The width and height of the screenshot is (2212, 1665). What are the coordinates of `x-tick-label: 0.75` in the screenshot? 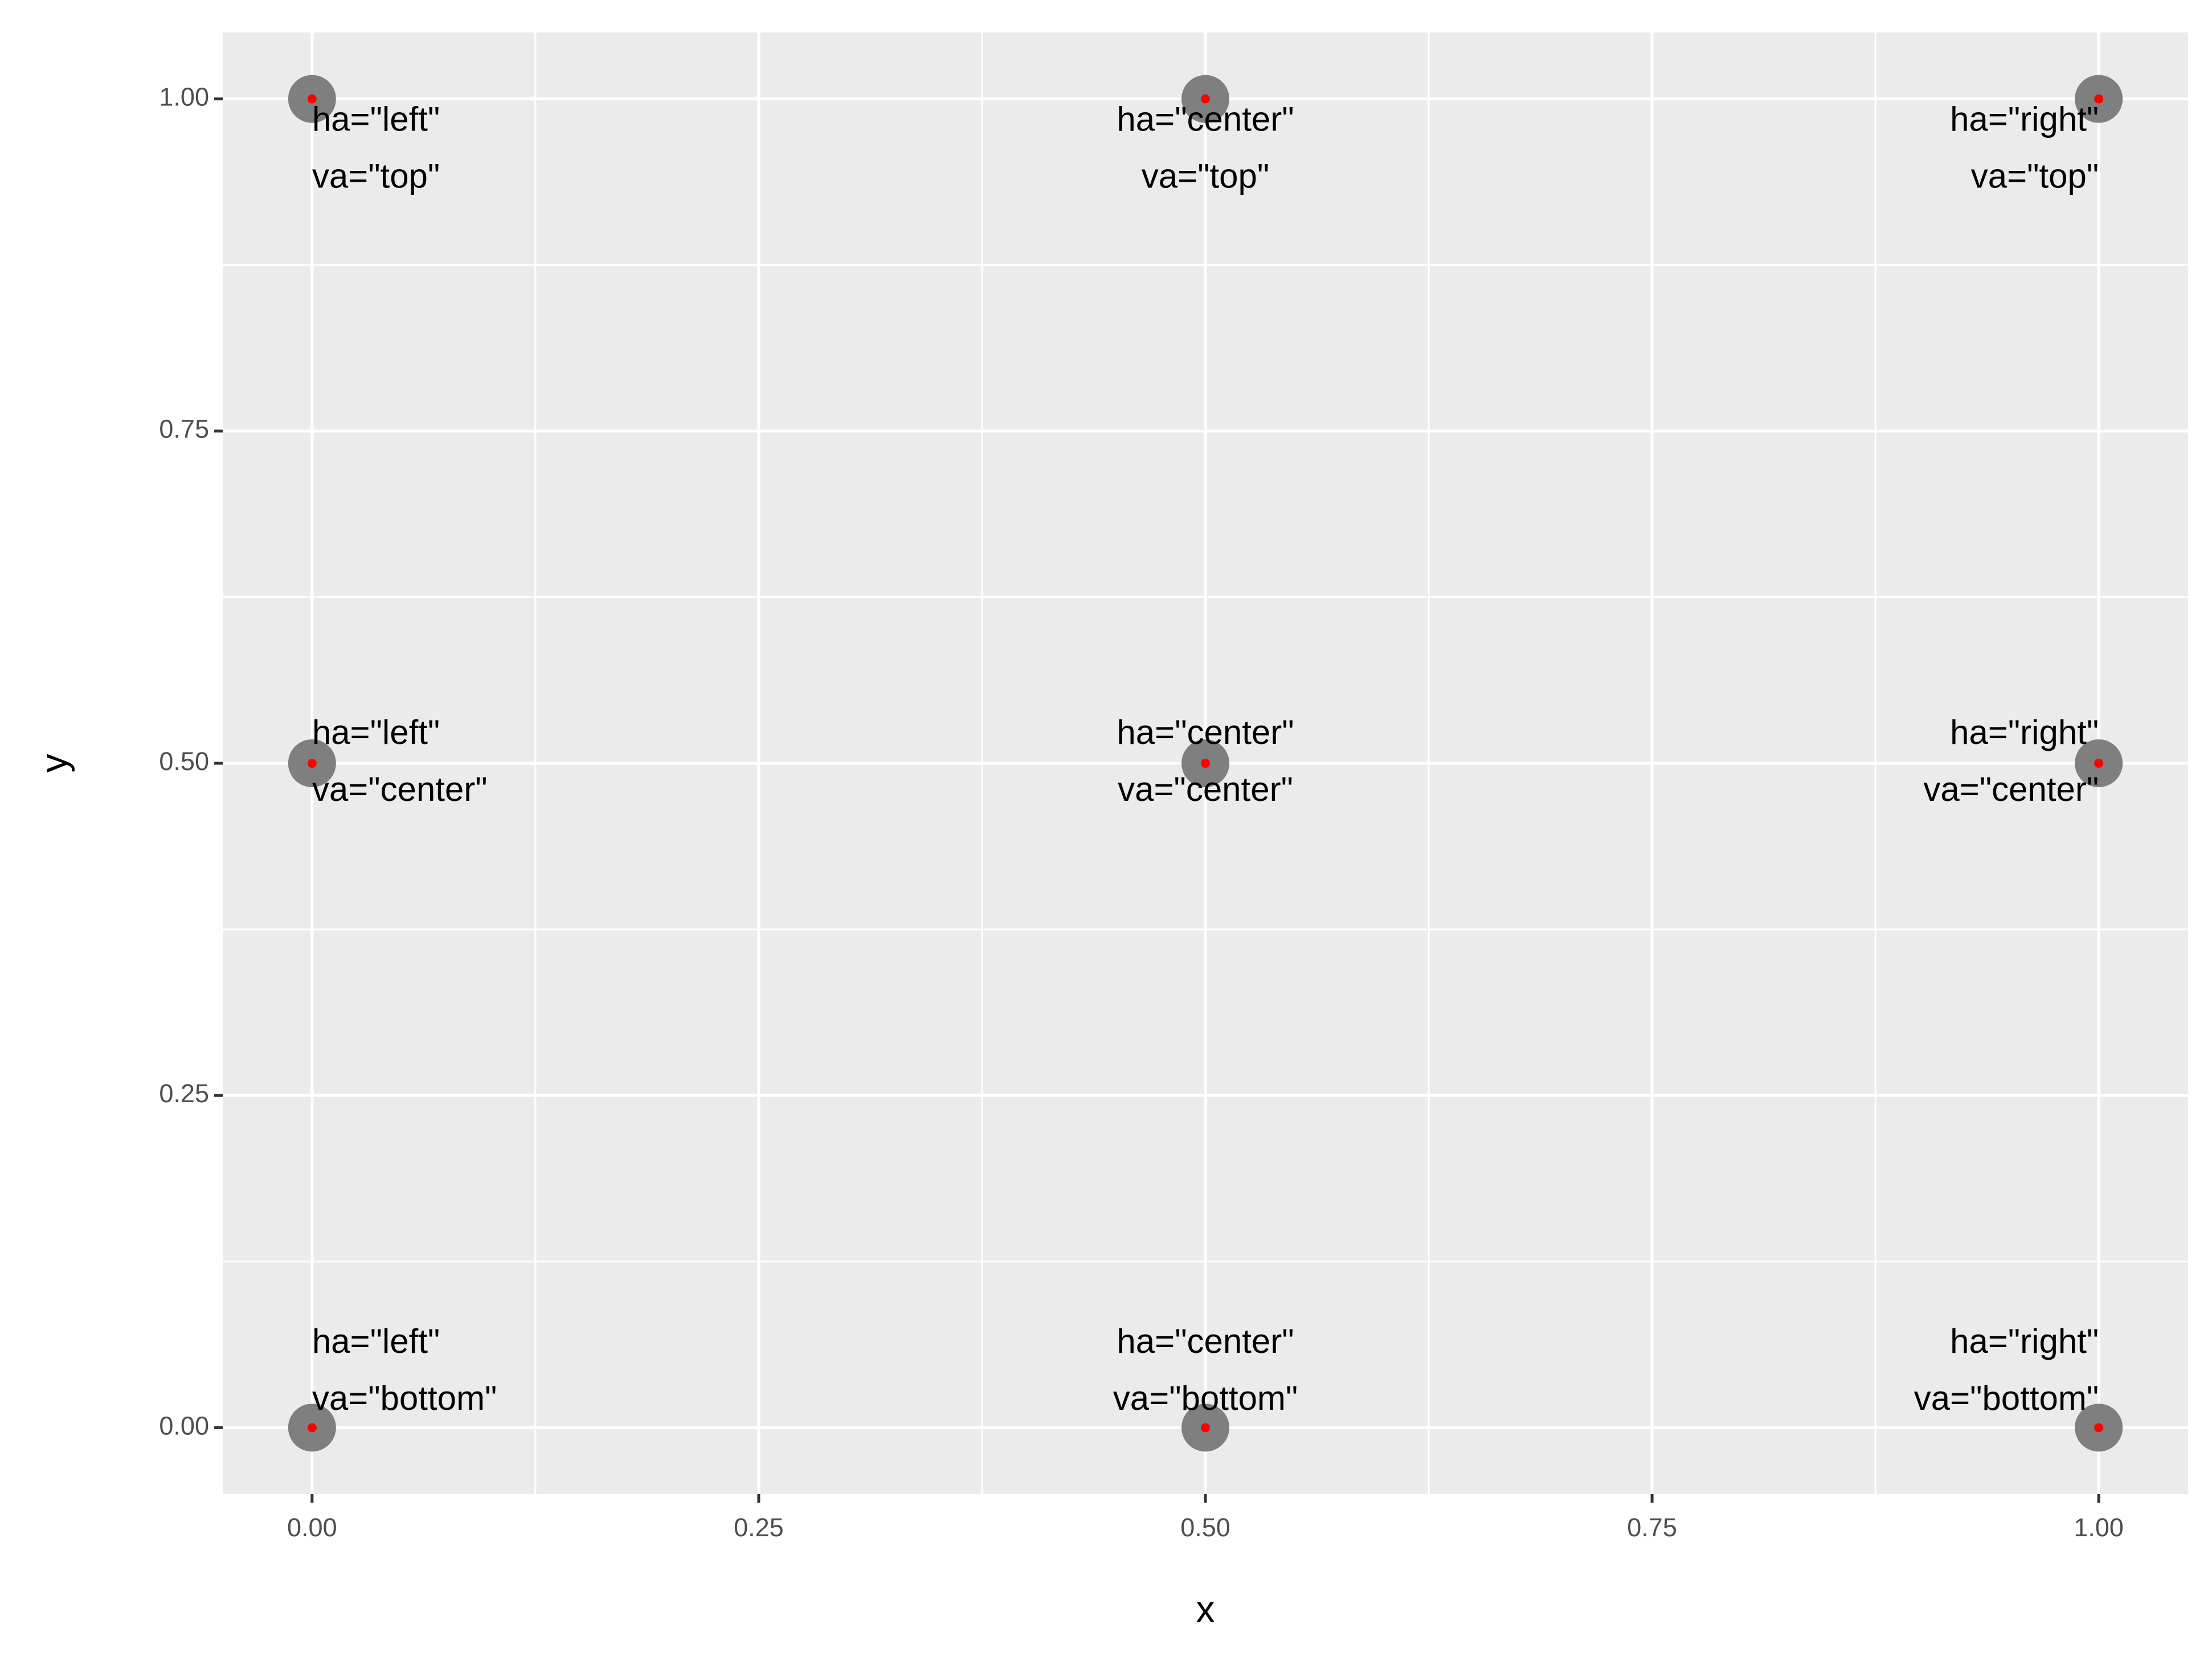 It's located at (1652, 1527).